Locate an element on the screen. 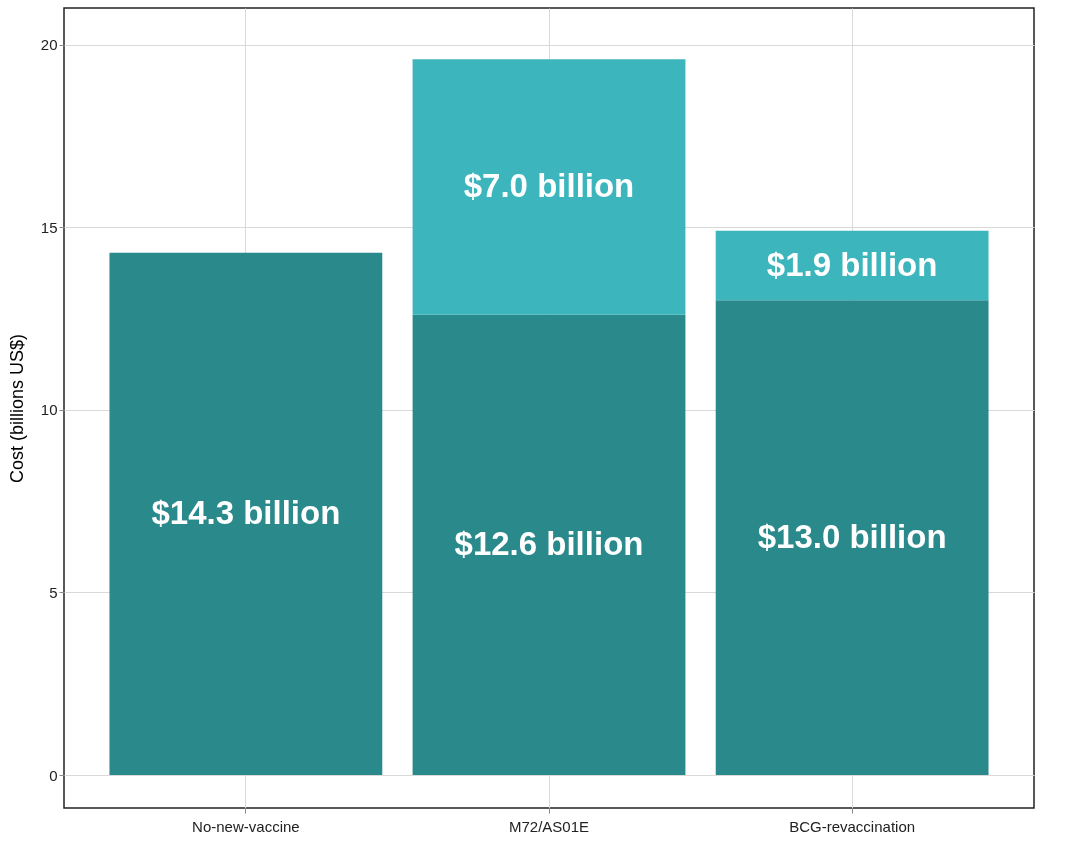 The height and width of the screenshot is (858, 1065). y-tick-label: 20 is located at coordinates (49, 45).